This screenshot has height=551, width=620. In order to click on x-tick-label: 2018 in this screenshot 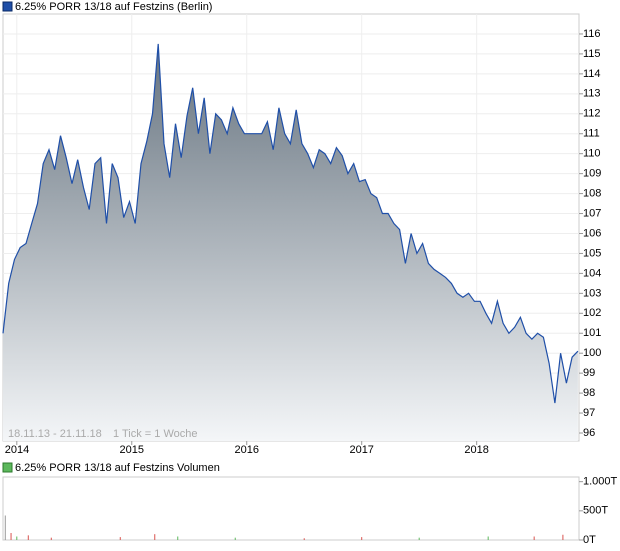, I will do `click(476, 450)`.